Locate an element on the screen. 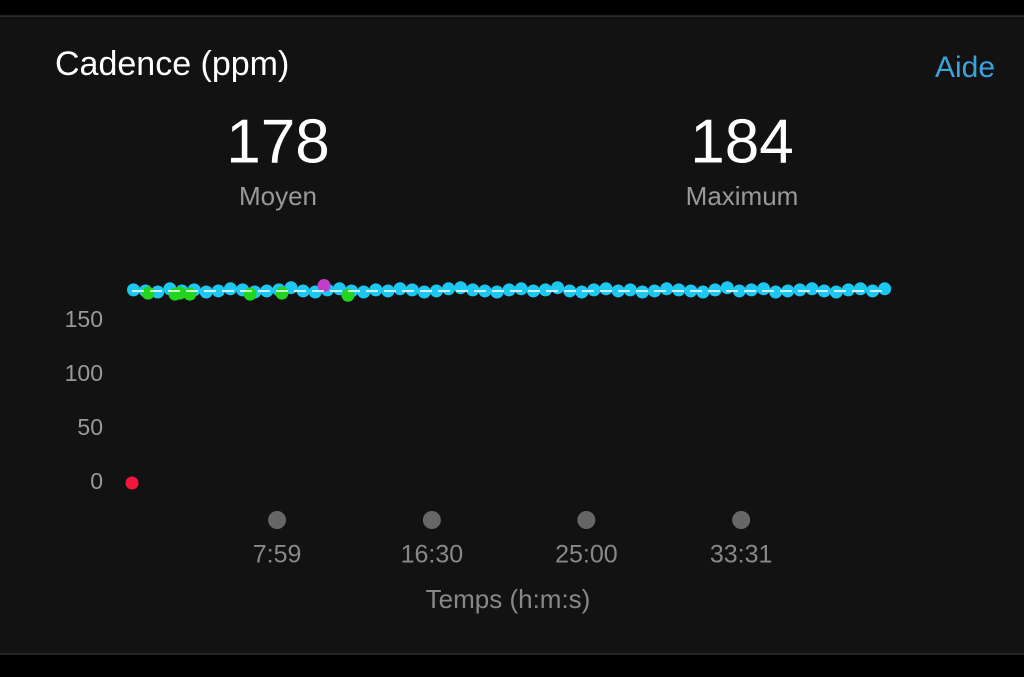  help-link: Aide is located at coordinates (965, 67).